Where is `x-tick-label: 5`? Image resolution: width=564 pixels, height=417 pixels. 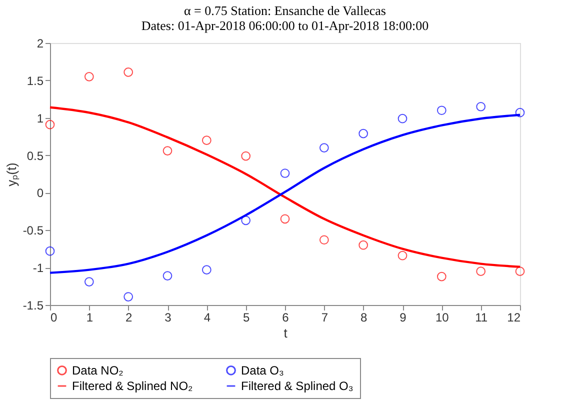 x-tick-label: 5 is located at coordinates (246, 317).